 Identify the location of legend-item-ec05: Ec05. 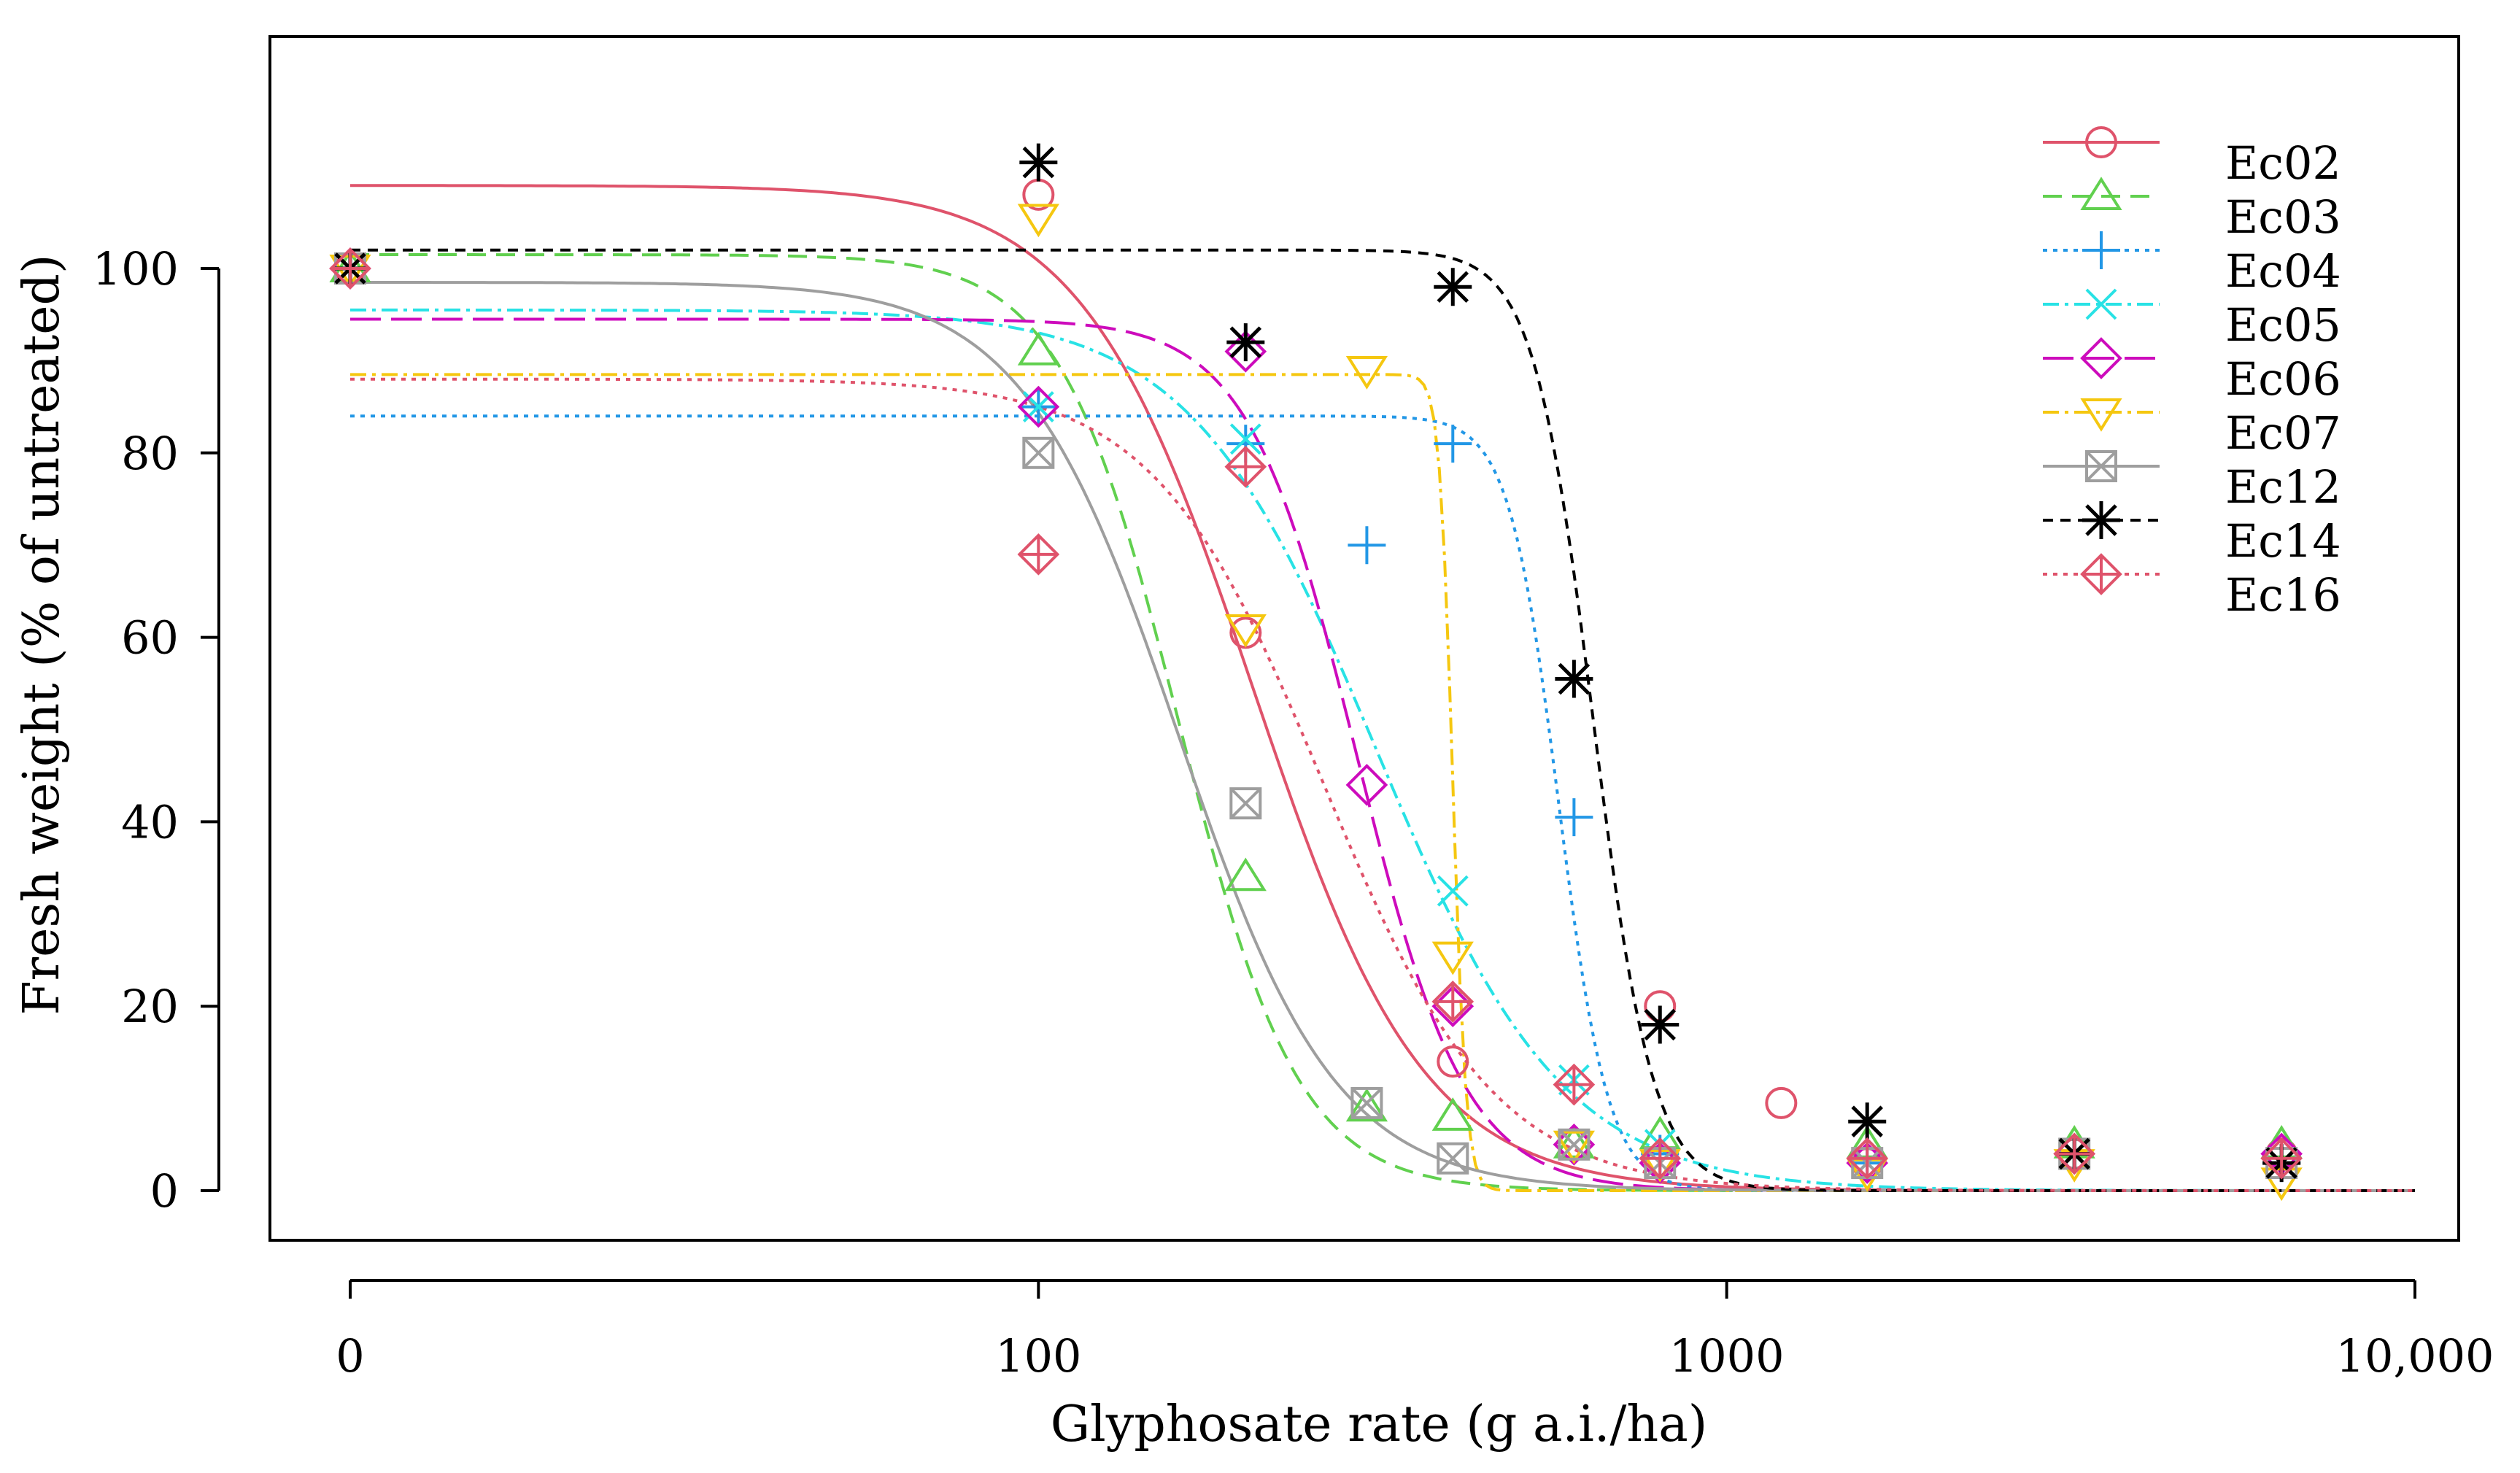
(2192, 320).